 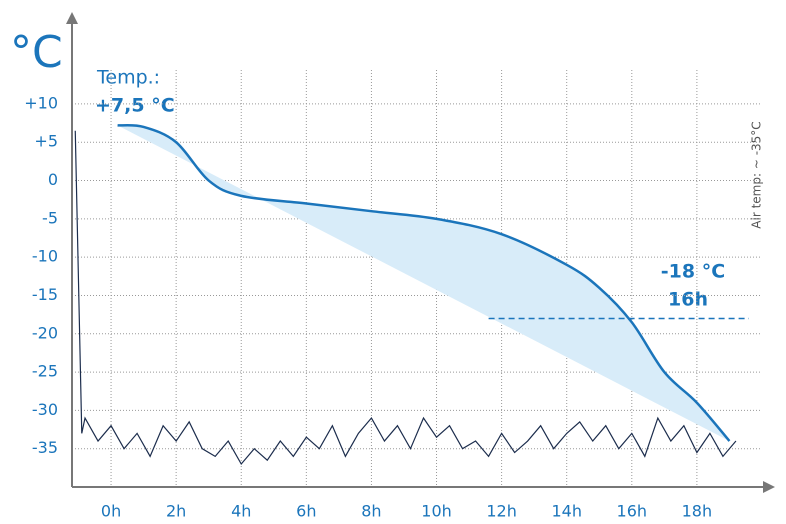 I want to click on y-tick-label: -5, so click(x=50, y=217).